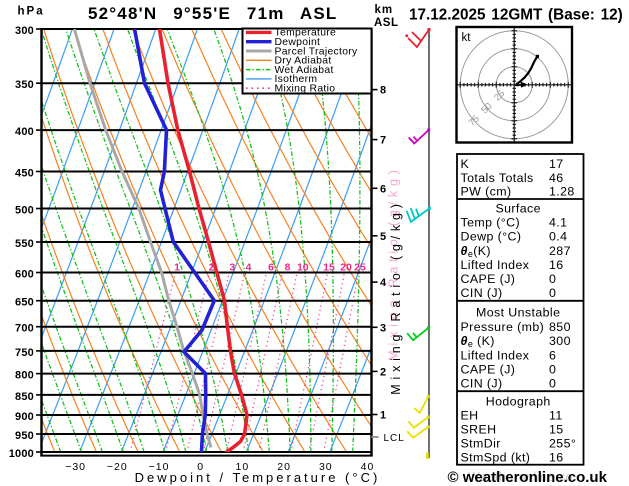  Describe the element at coordinates (560, 251) in the screenshot. I see `svg-text: 287` at that location.